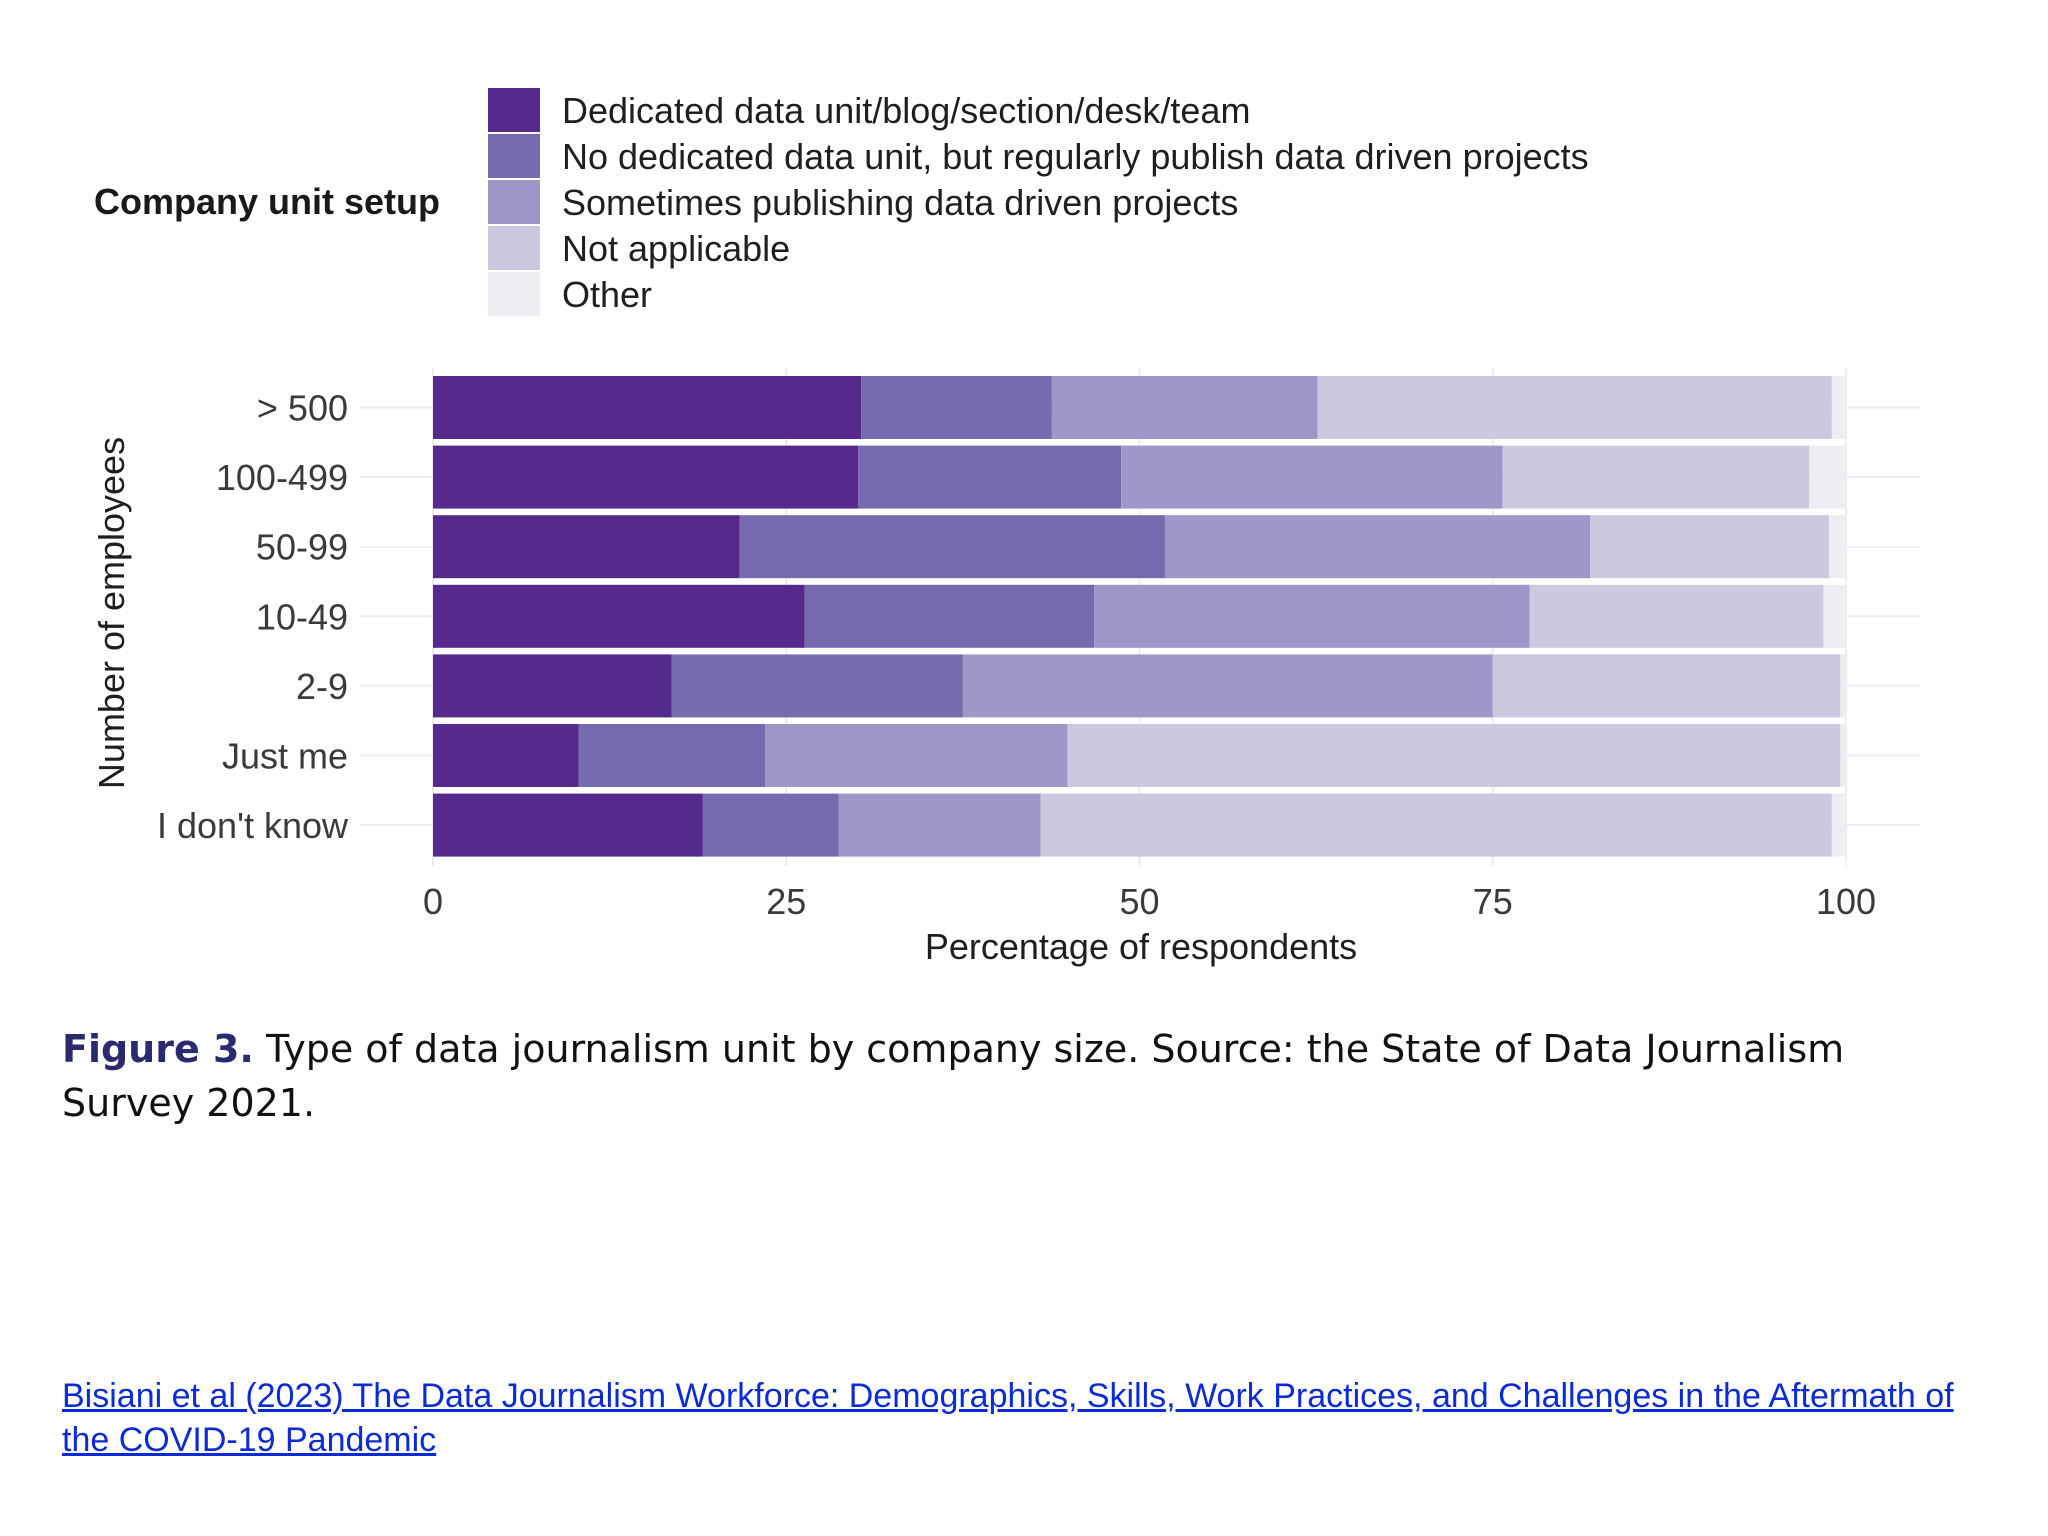 This screenshot has width=2048, height=1536. Describe the element at coordinates (676, 248) in the screenshot. I see `legend-label: Not applicable` at that location.